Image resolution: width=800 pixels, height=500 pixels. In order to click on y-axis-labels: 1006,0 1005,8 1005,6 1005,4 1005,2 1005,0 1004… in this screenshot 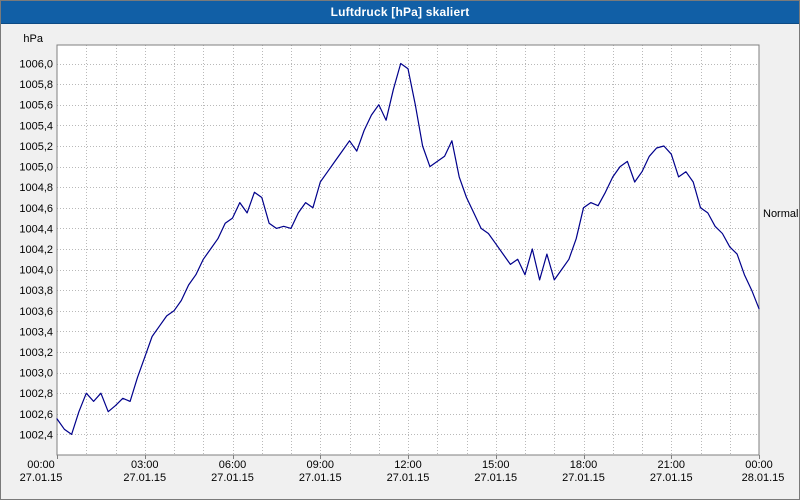, I will do `click(36, 250)`.